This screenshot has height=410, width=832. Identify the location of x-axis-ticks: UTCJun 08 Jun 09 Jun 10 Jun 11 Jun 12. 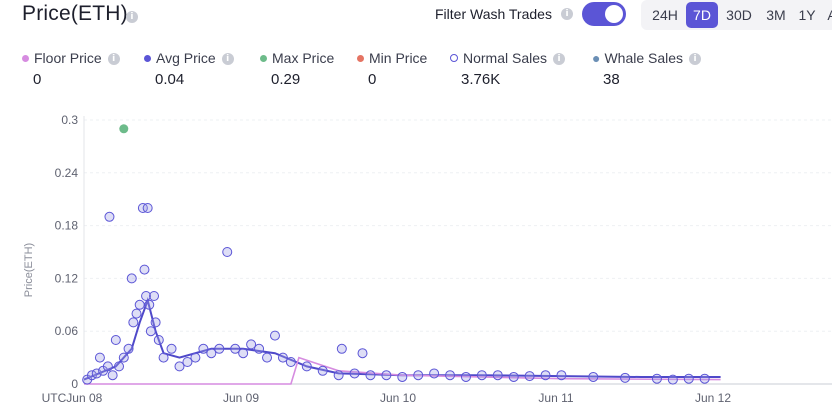
(387, 398).